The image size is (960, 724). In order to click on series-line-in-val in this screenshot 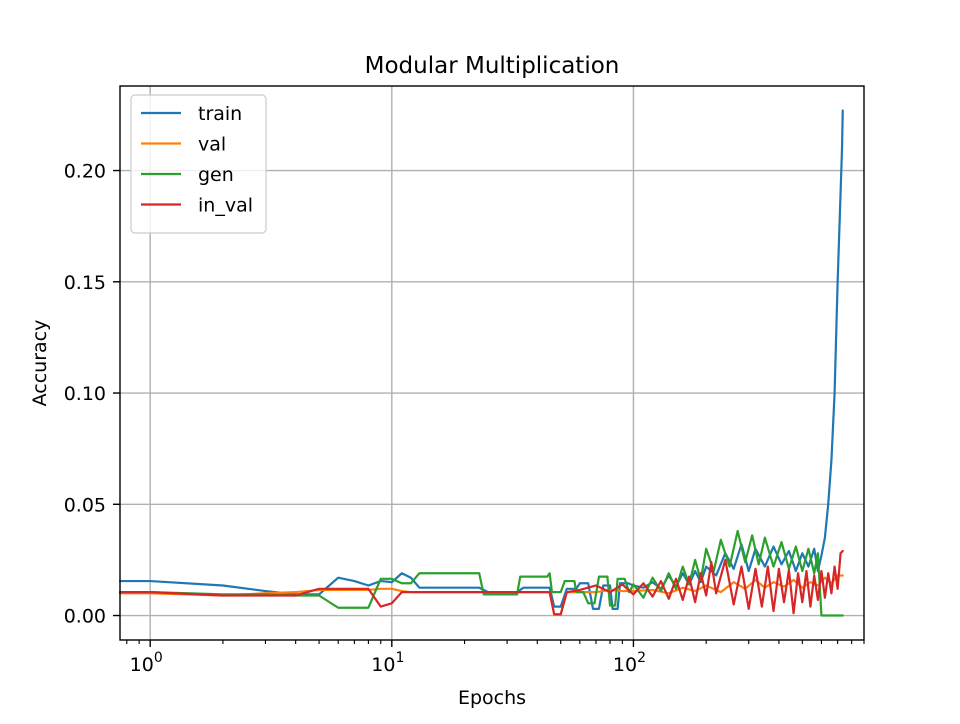, I will do `click(481, 582)`.